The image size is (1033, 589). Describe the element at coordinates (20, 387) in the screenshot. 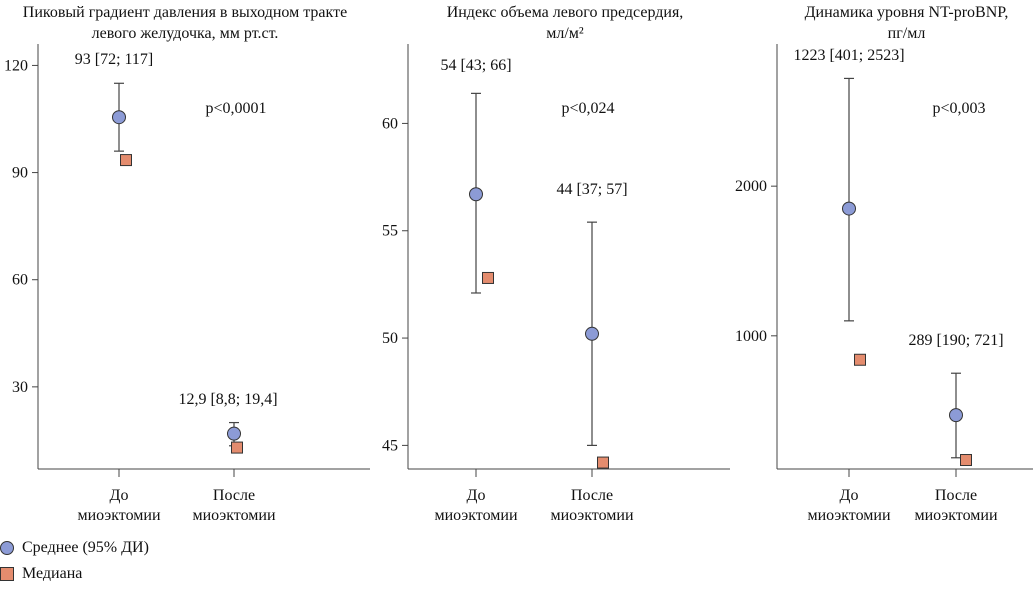

I see `y-tick-label: 30` at that location.